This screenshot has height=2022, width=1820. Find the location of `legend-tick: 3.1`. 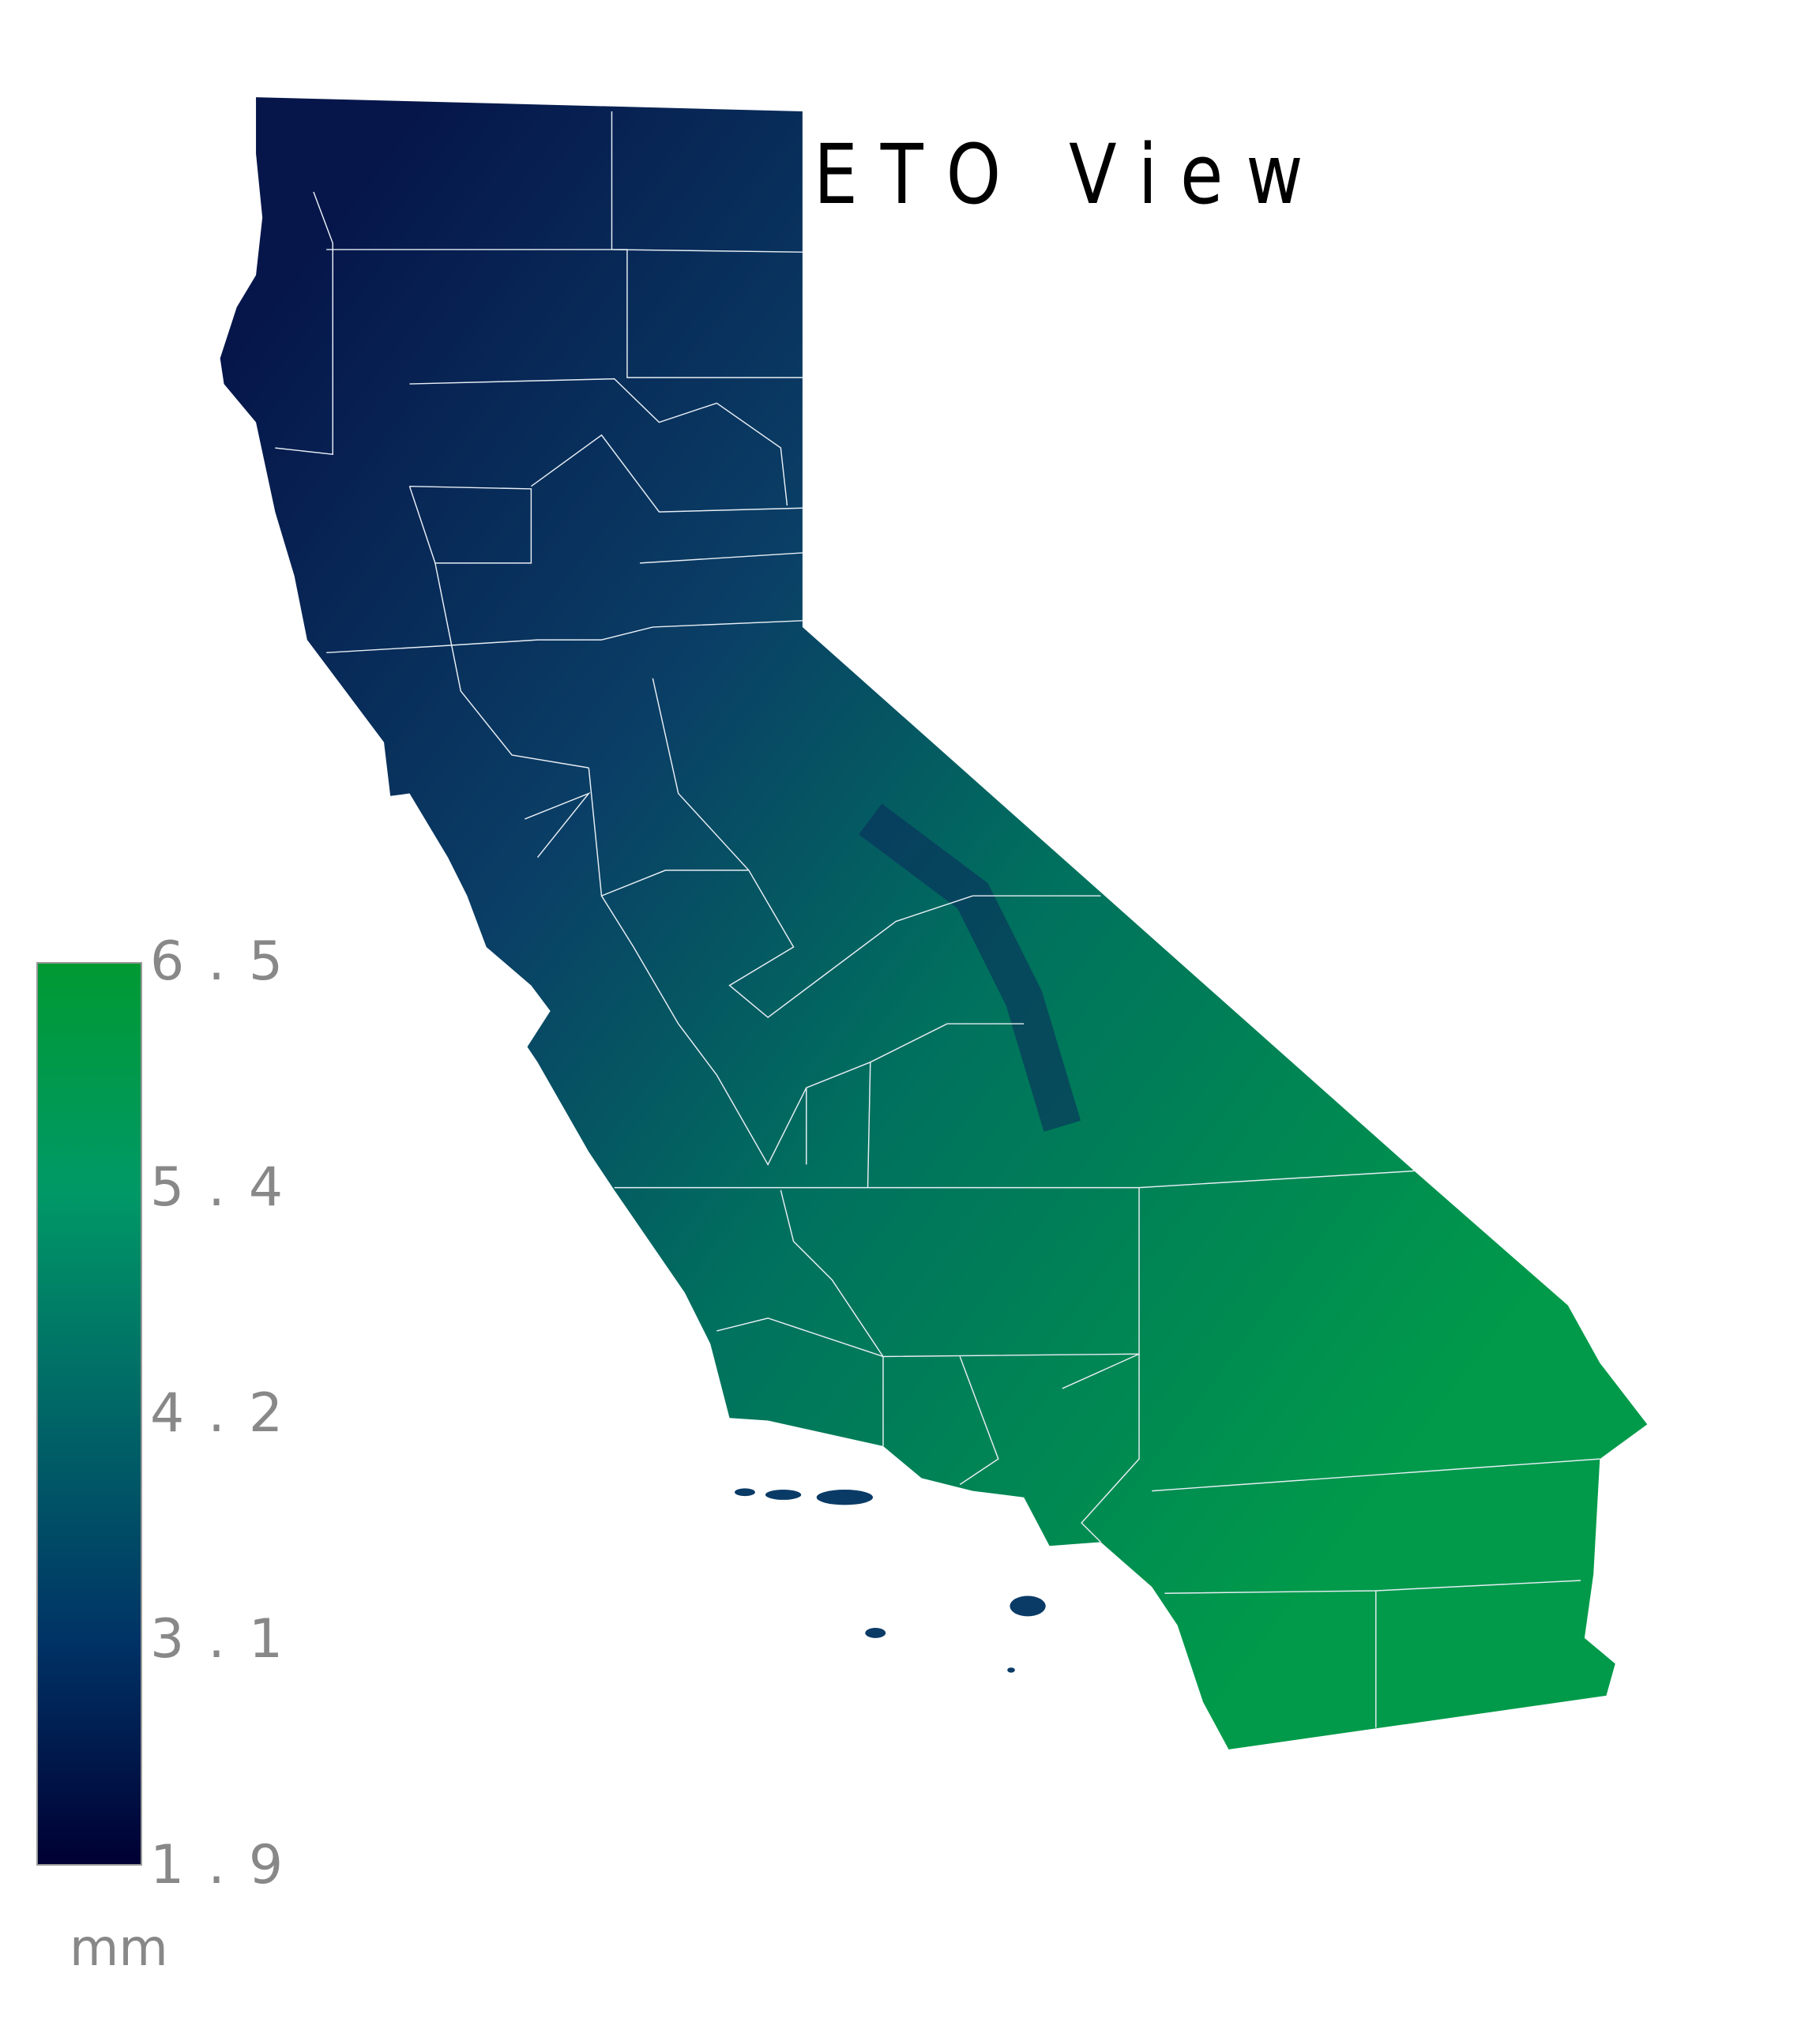

legend-tick: 3.1 is located at coordinates (228, 1639).